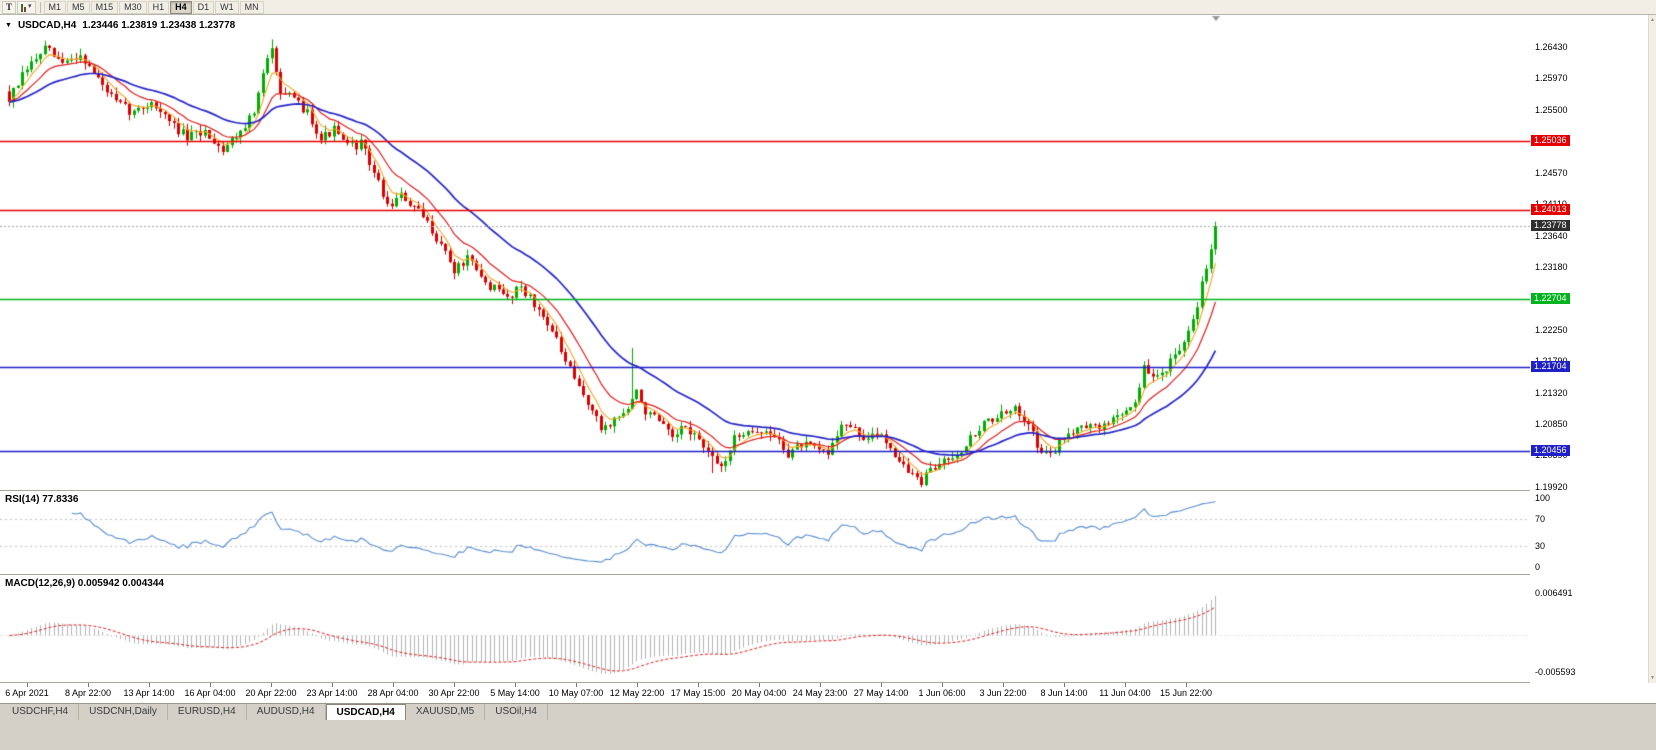  Describe the element at coordinates (1064, 693) in the screenshot. I see `time-scale-label: 8 Jun 14:00` at that location.